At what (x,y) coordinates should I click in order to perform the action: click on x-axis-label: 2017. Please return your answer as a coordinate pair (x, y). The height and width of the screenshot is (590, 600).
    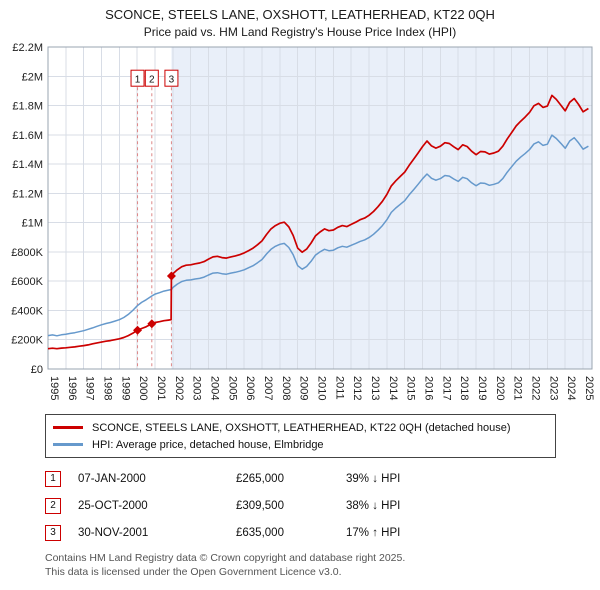
    Looking at the image, I should click on (446, 388).